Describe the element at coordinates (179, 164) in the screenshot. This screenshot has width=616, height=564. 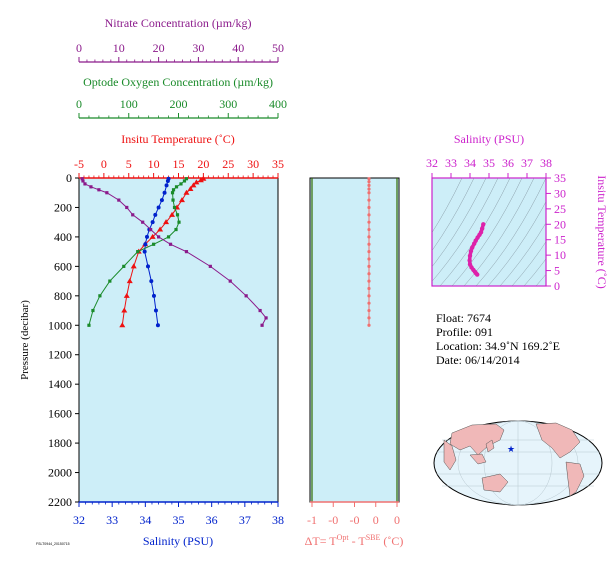
I see `temperature-tick-label: 15` at that location.